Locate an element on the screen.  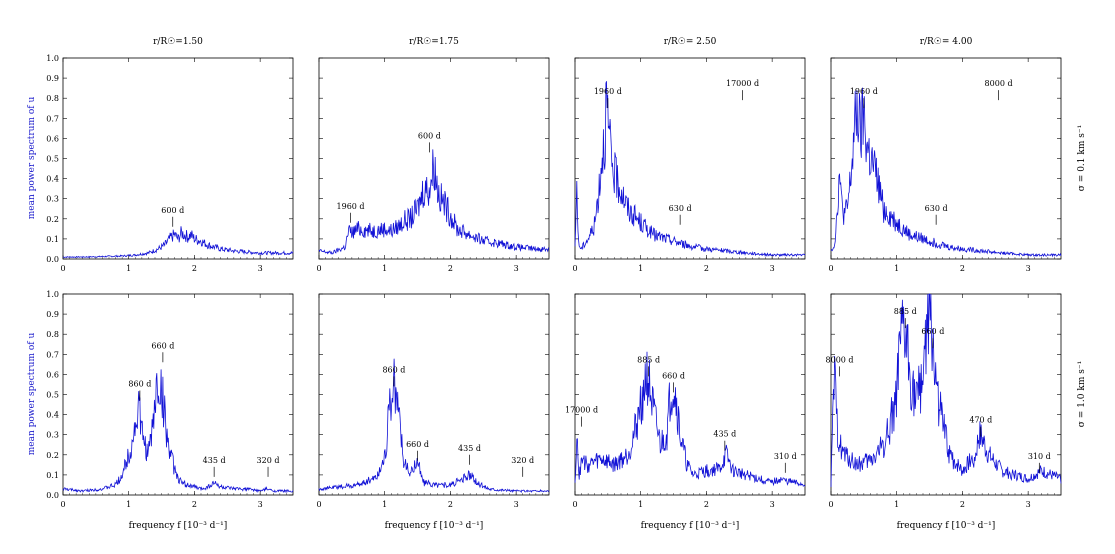
xlabel-col-2: frequency f [10⁻³ d⁻¹] is located at coordinates (434, 526).